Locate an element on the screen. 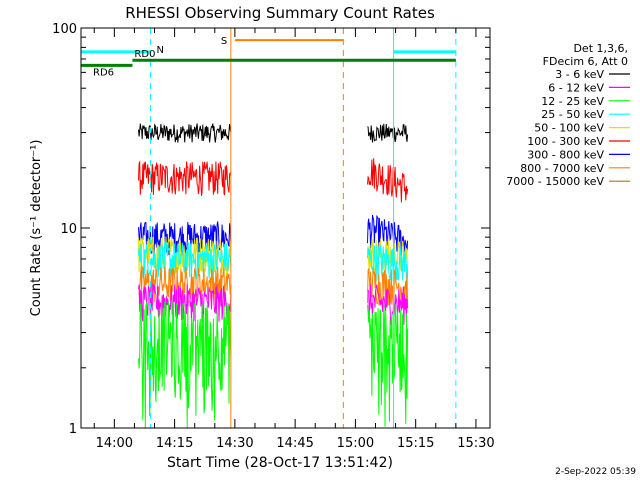 The image size is (640, 480). legend-header: Det 1,3,6, is located at coordinates (600, 48).